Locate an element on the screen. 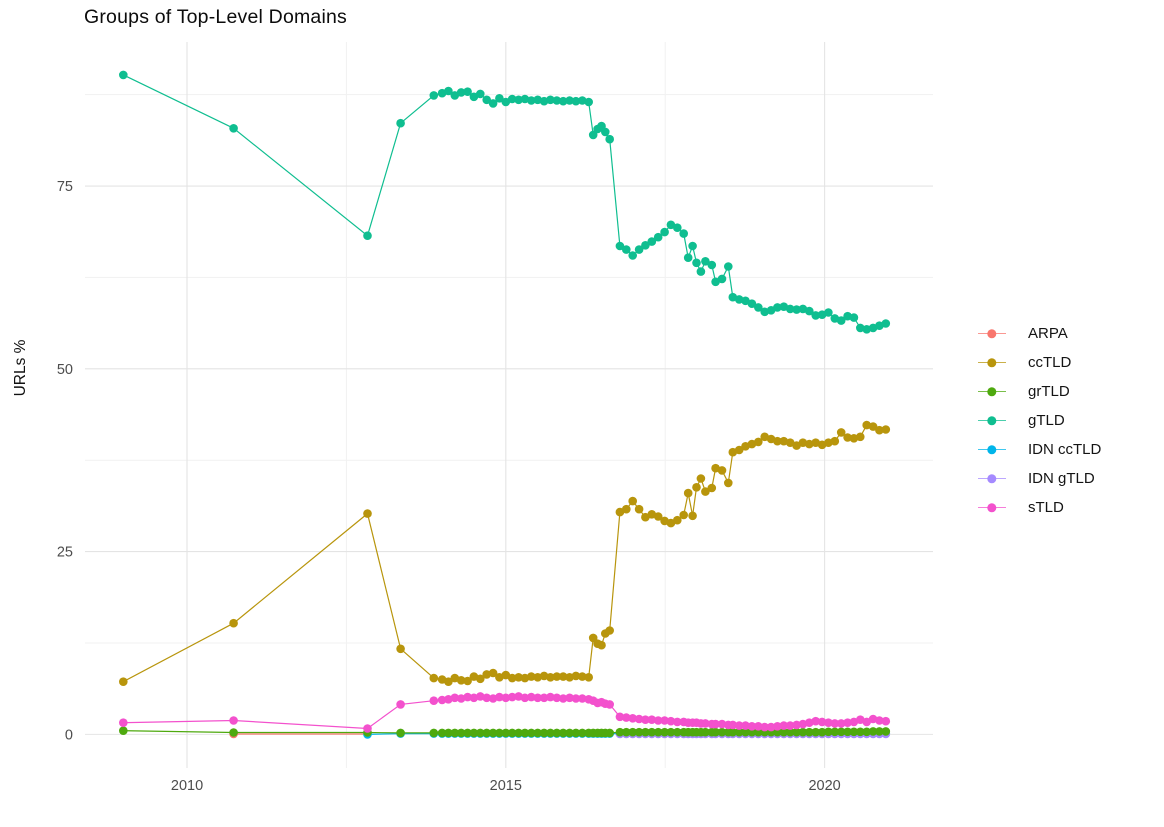 This screenshot has height=827, width=1164. legend-label: ccTLD is located at coordinates (1050, 362).